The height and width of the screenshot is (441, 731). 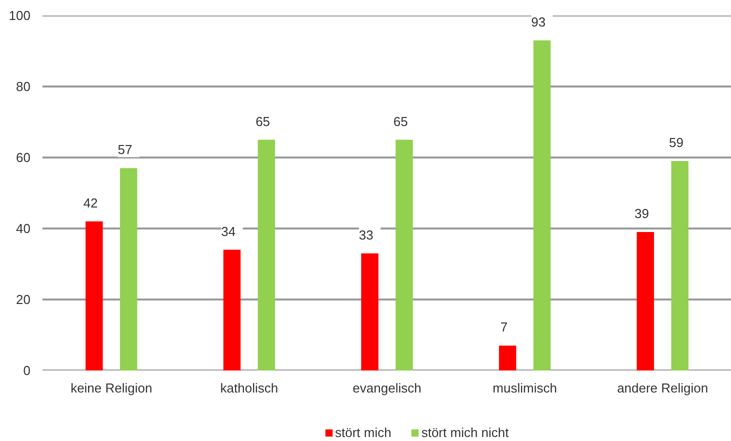 I want to click on data-label: 34, so click(x=228, y=231).